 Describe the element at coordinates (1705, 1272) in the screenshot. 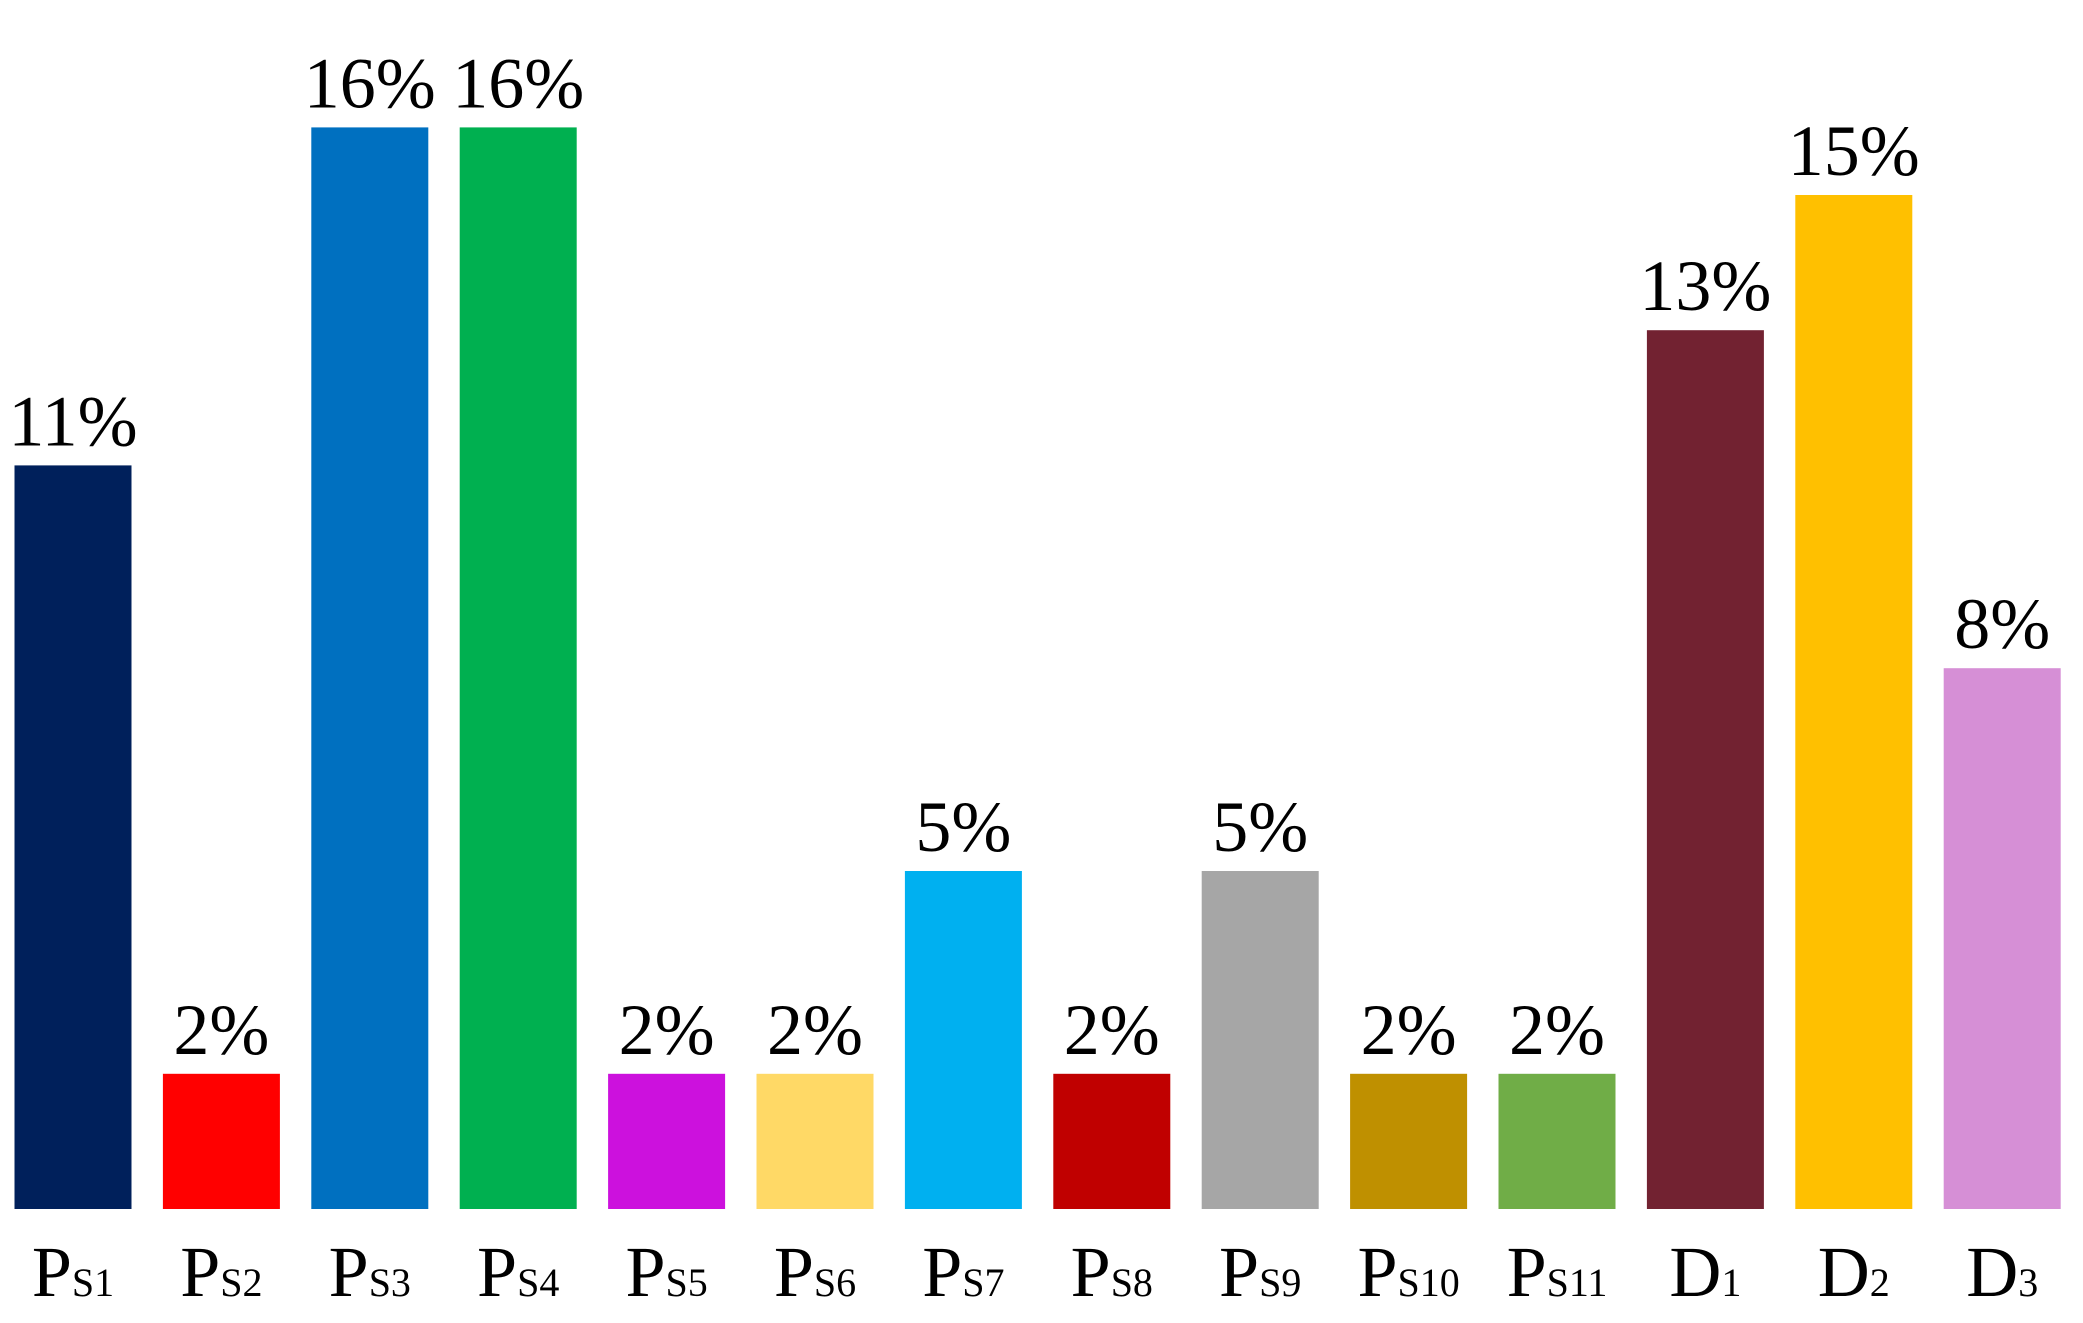

I see `category-label-12: D1` at that location.